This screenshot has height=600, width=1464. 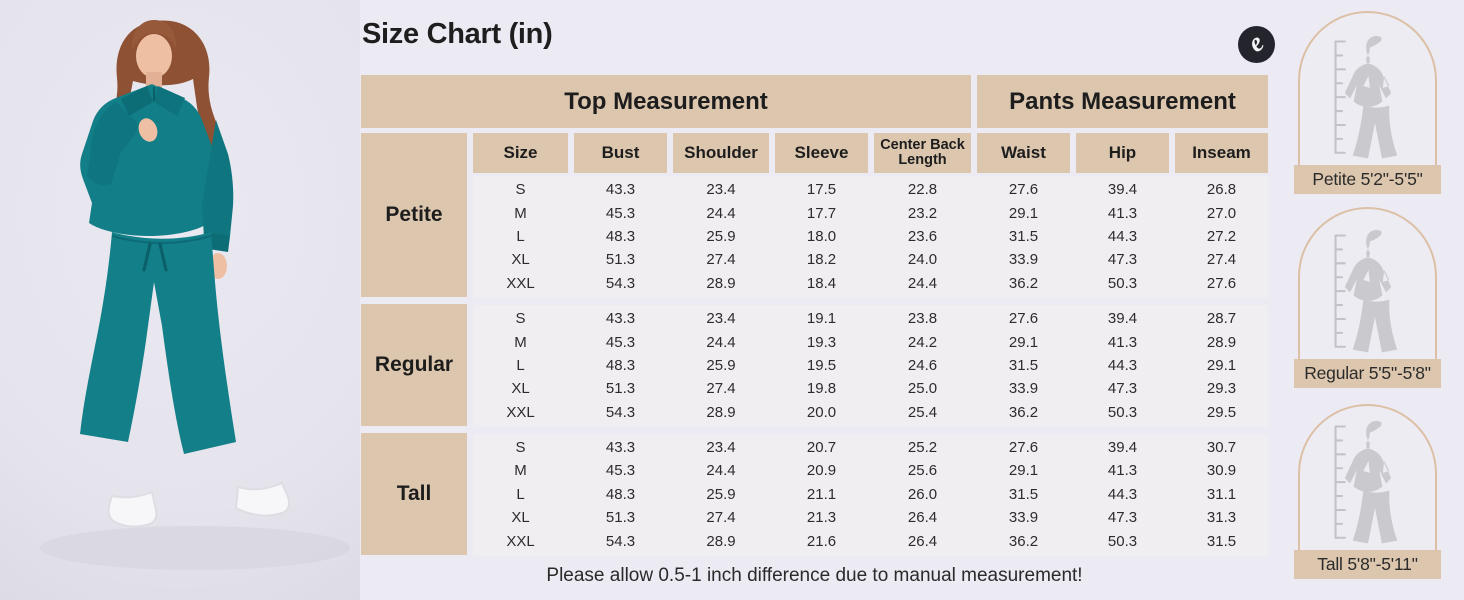 What do you see at coordinates (1221, 471) in the screenshot?
I see `measurement-cell: 30.9` at bounding box center [1221, 471].